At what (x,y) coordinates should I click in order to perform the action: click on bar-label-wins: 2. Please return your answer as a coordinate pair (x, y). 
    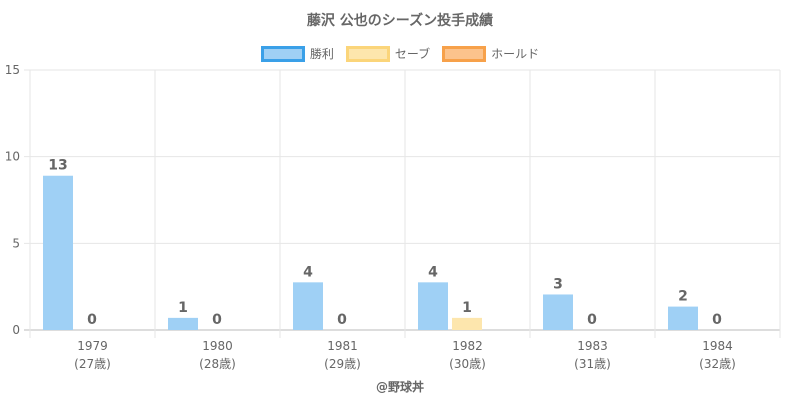
    Looking at the image, I should click on (683, 297).